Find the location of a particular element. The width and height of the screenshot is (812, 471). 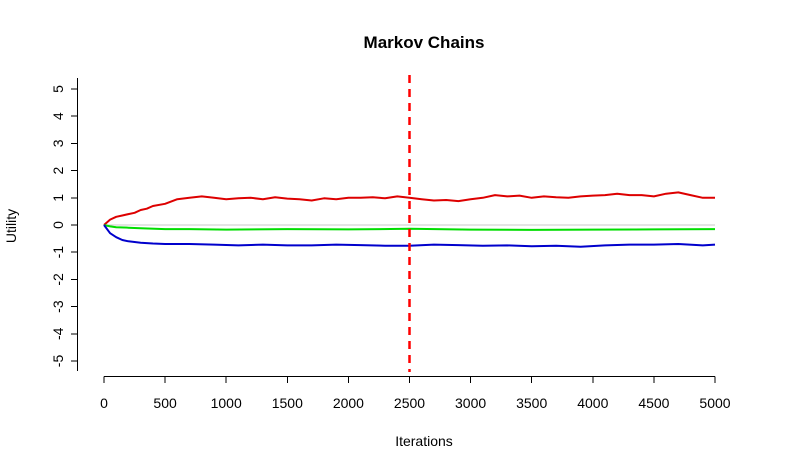

x-tick-label: 4500 is located at coordinates (653, 403).